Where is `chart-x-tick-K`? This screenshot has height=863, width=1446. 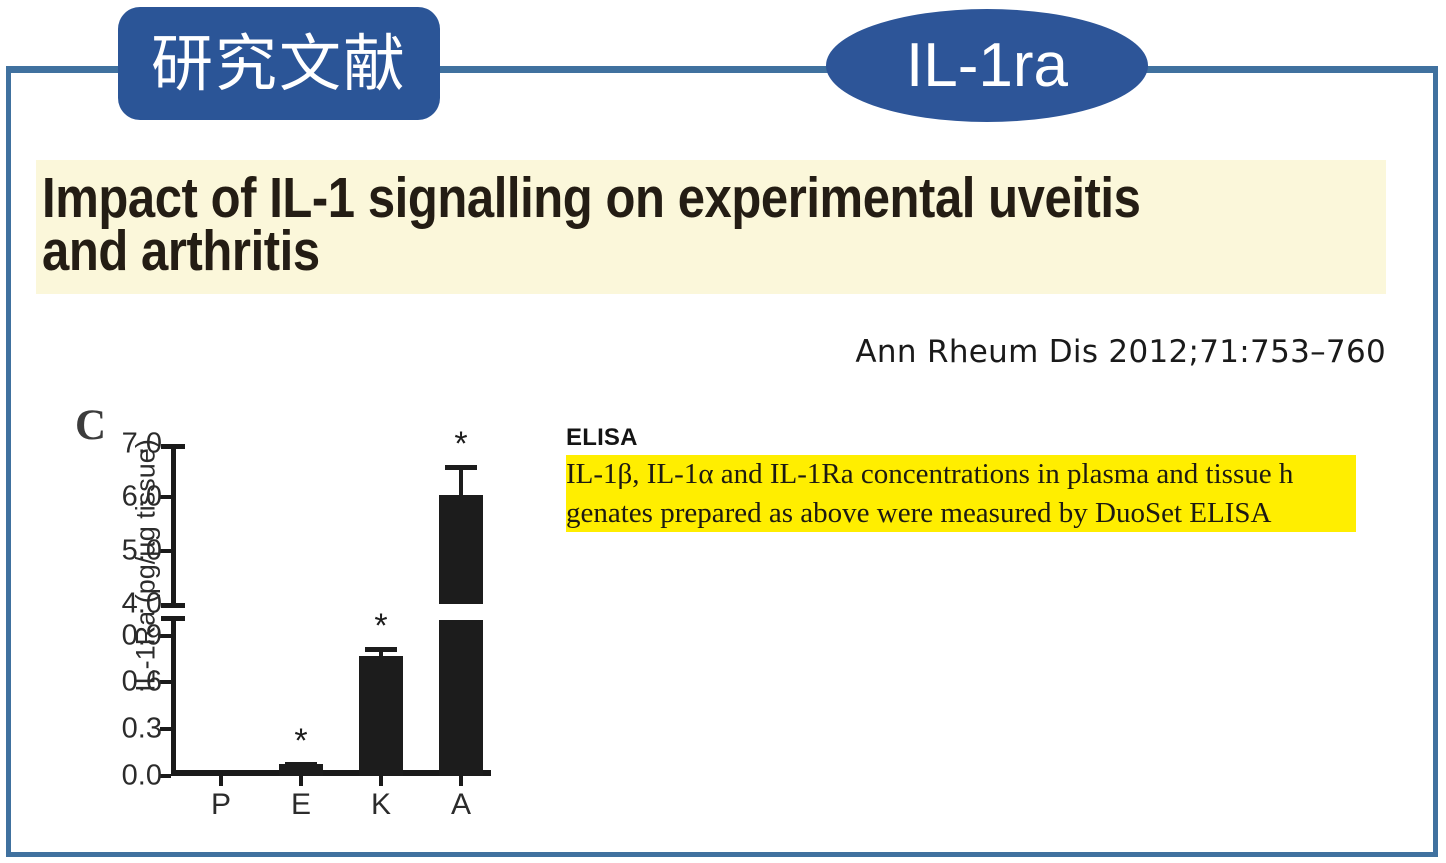 chart-x-tick-K is located at coordinates (381, 781).